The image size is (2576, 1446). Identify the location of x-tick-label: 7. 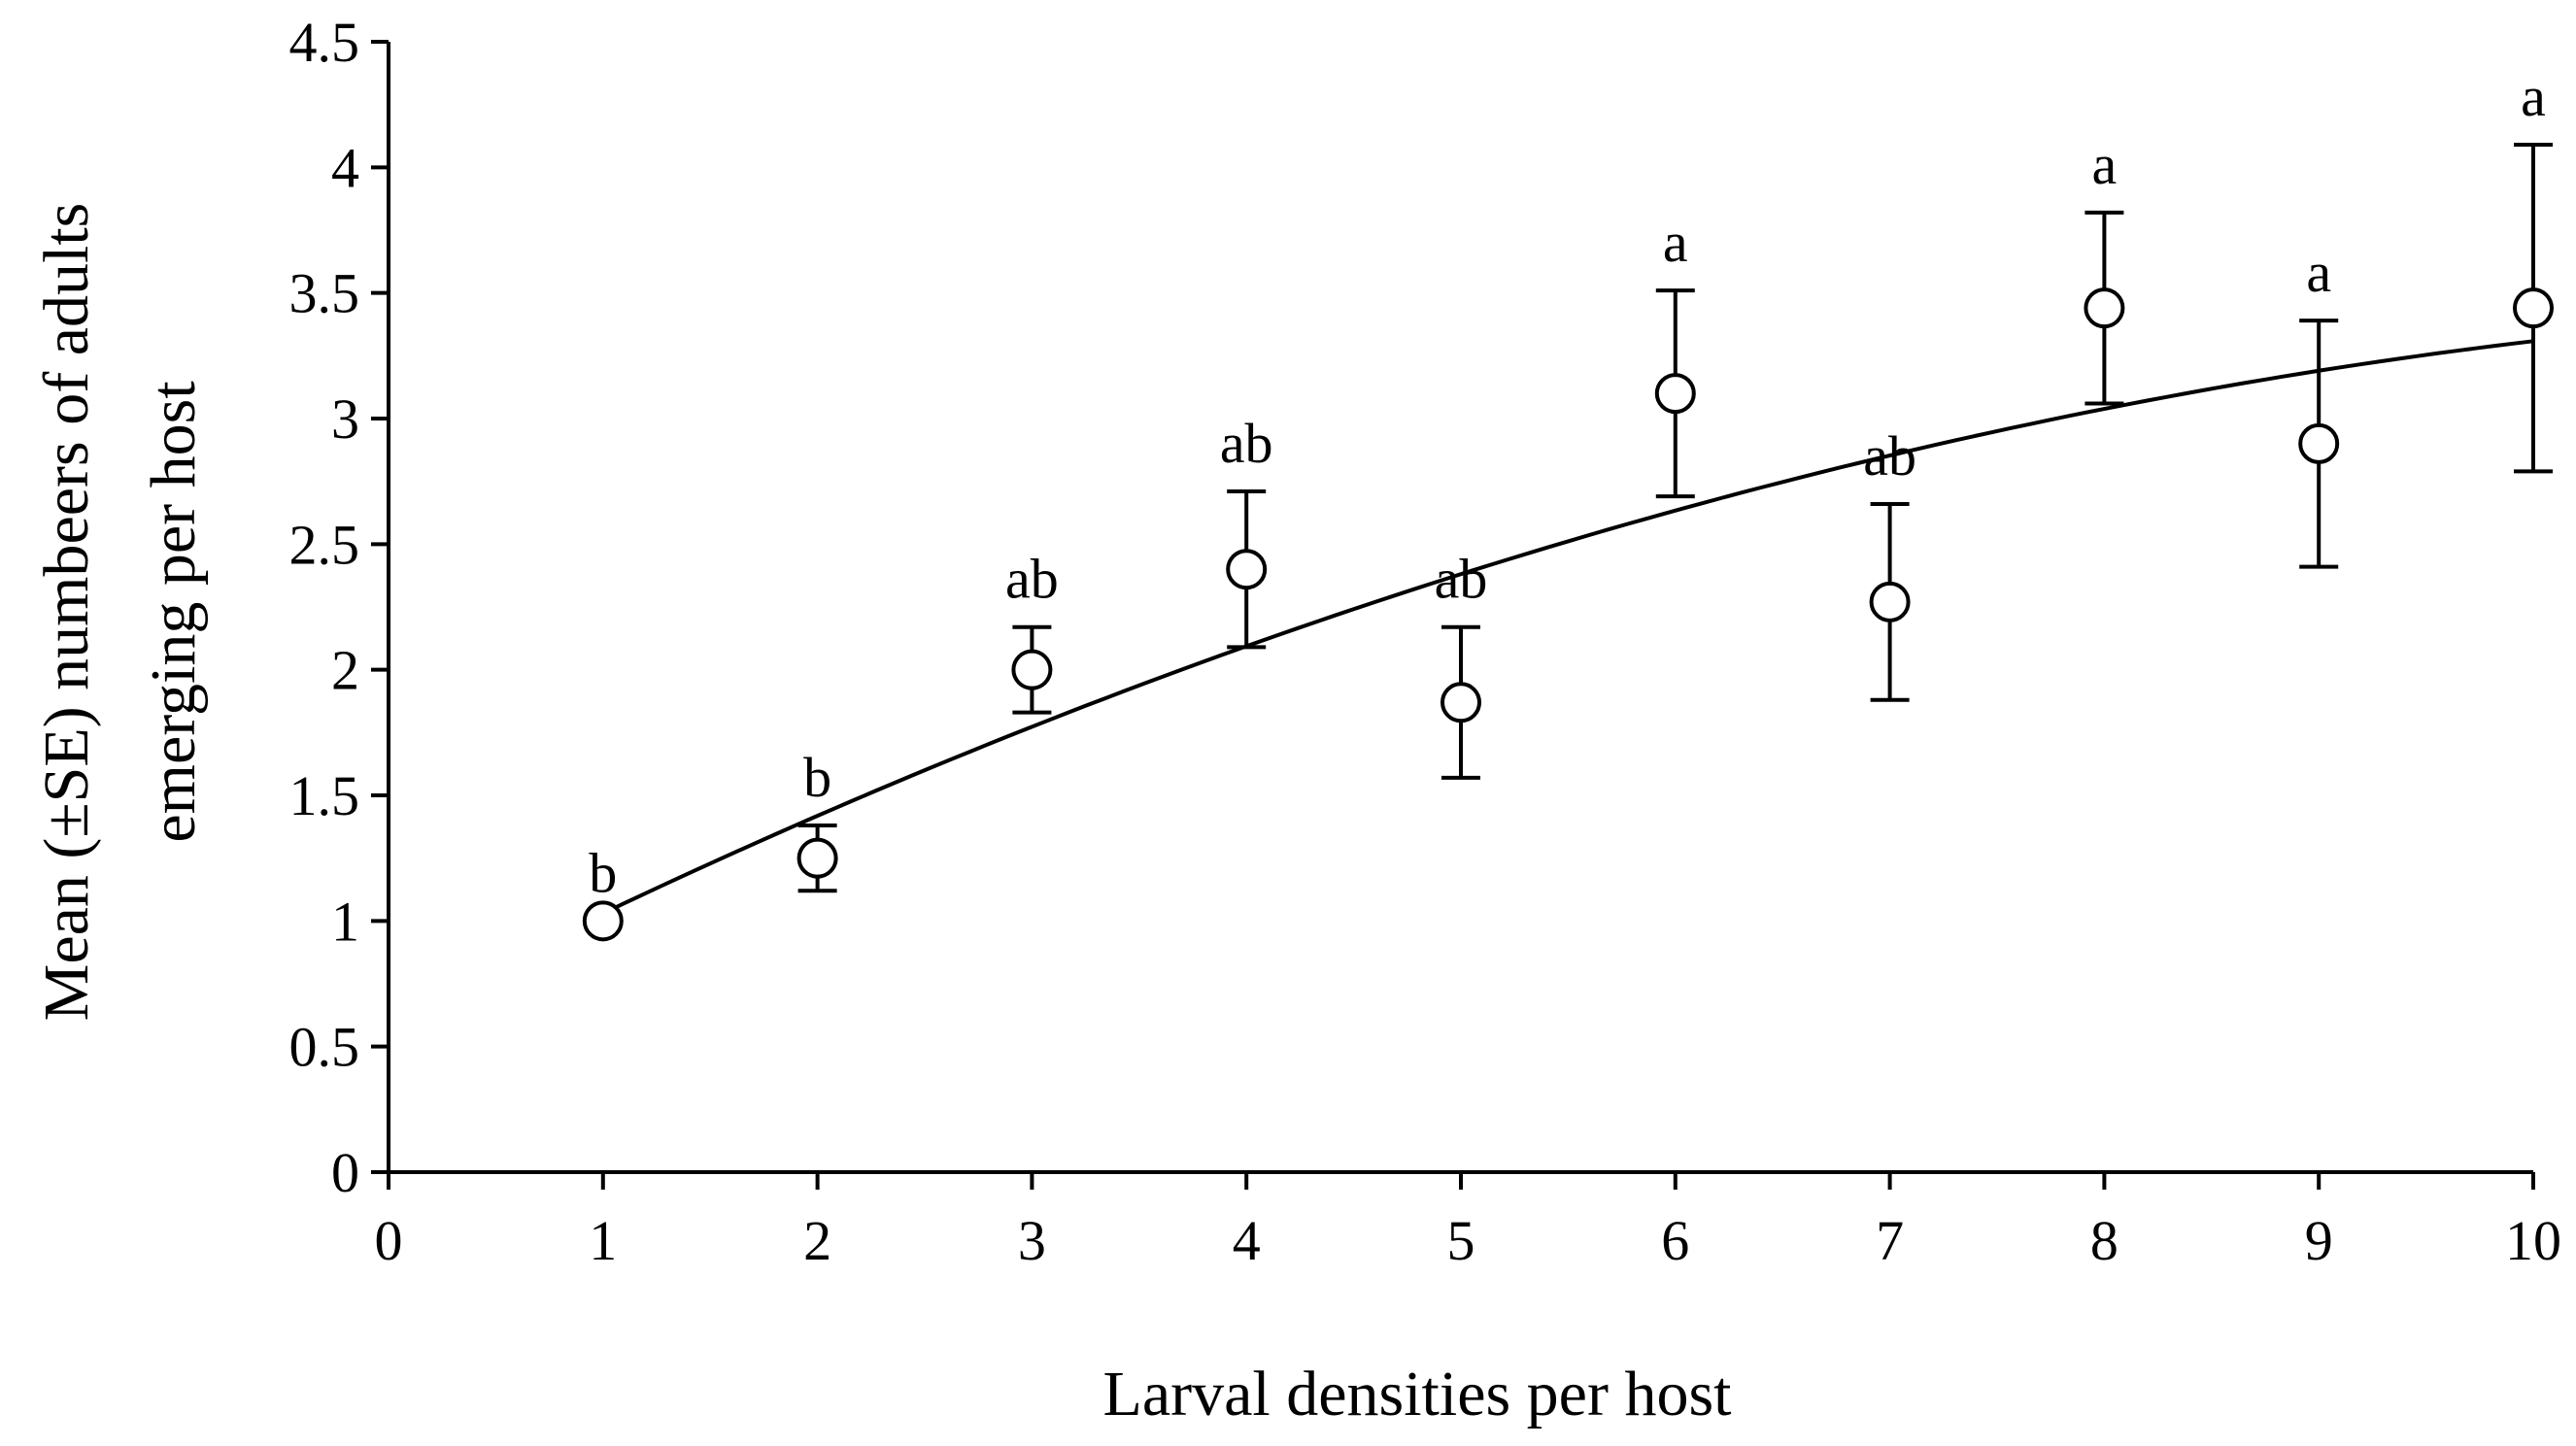
(1890, 1240).